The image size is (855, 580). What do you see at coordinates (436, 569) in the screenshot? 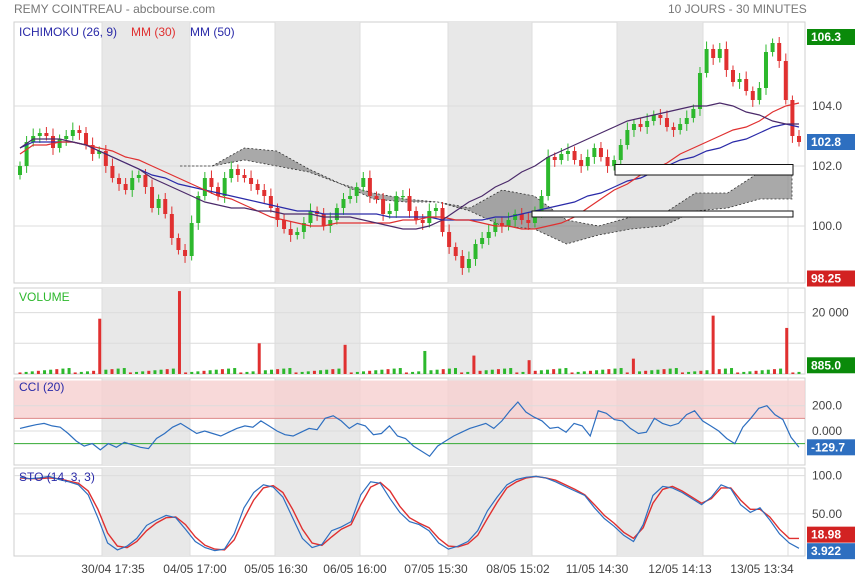
I see `x-tick-label: 07/05 15:30` at bounding box center [436, 569].